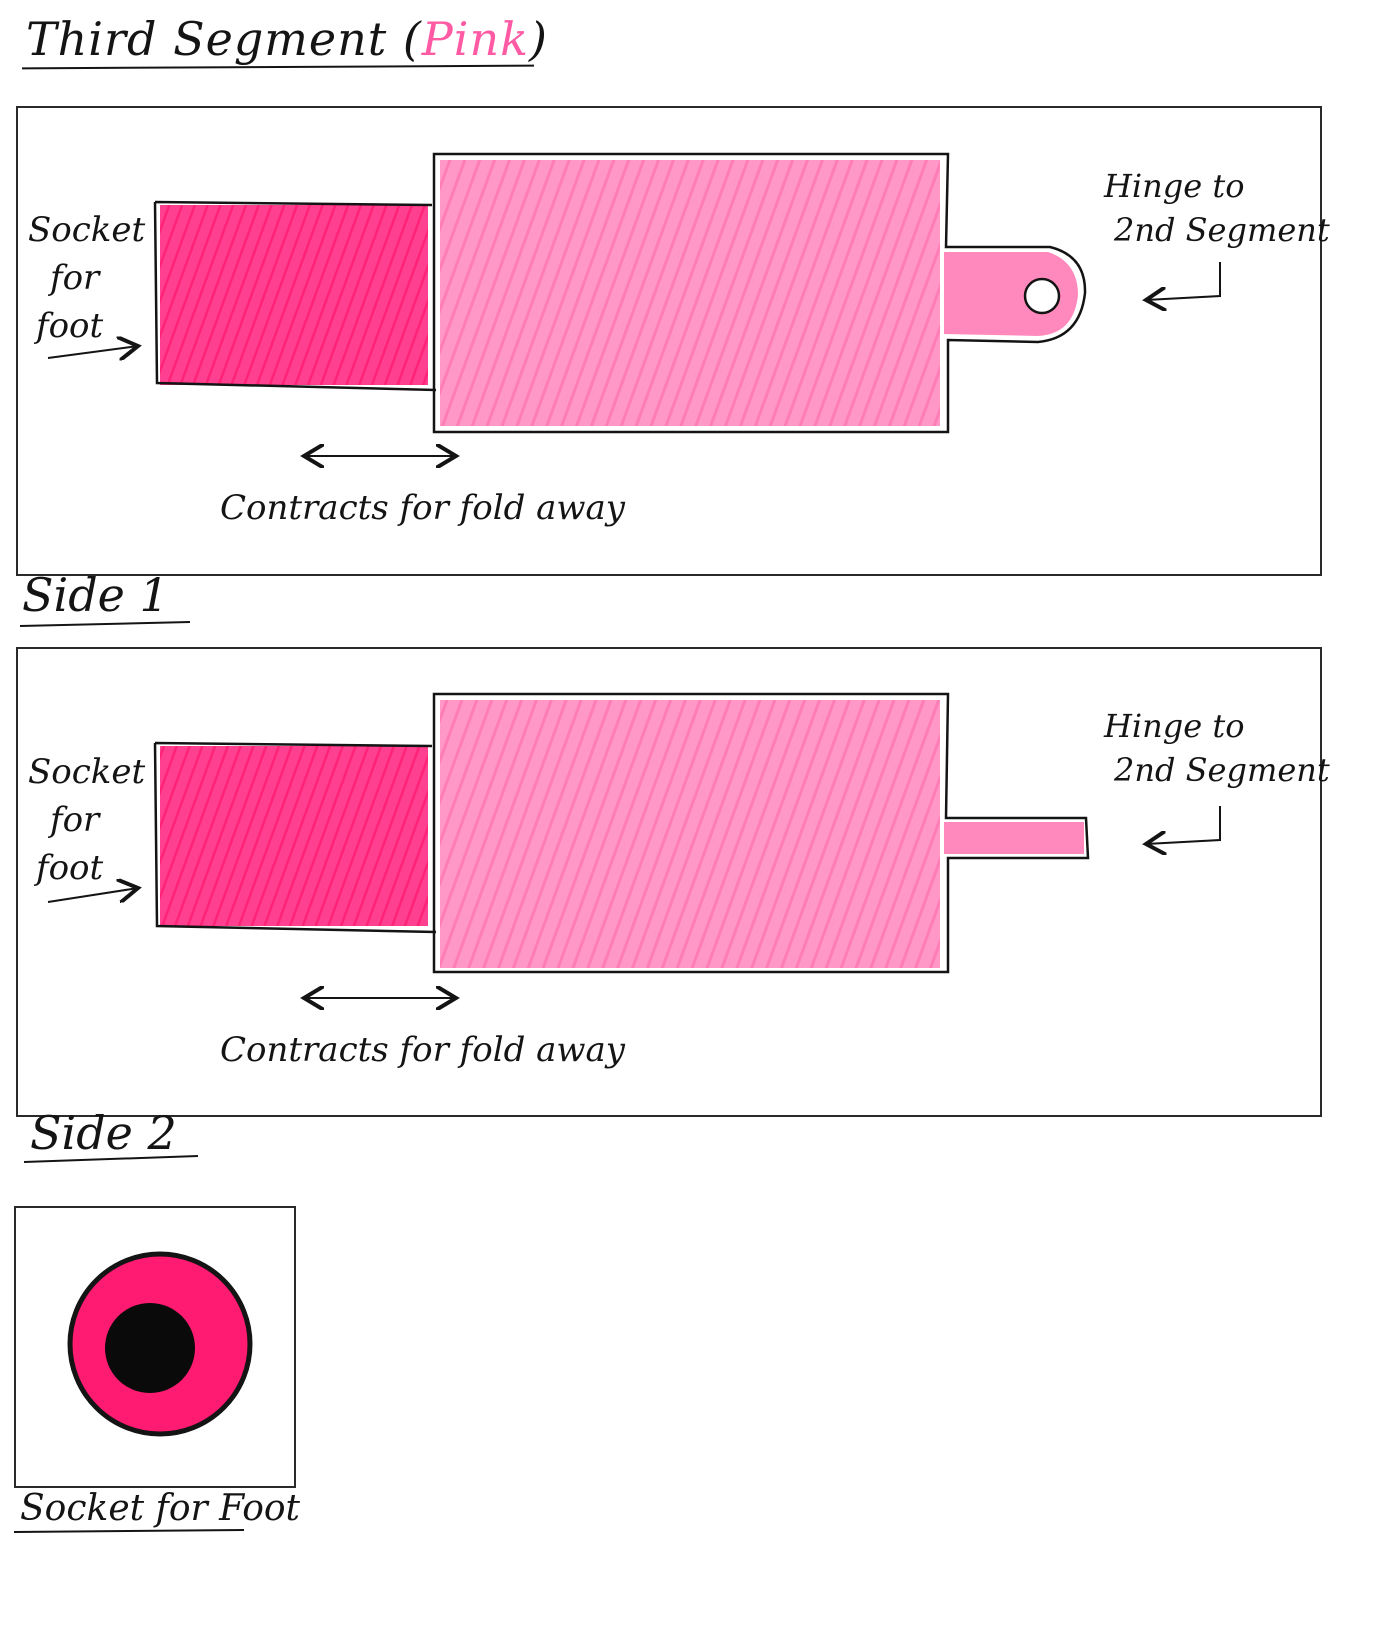  Describe the element at coordinates (160, 1508) in the screenshot. I see `end-view-caption: Socket for Foot` at that location.